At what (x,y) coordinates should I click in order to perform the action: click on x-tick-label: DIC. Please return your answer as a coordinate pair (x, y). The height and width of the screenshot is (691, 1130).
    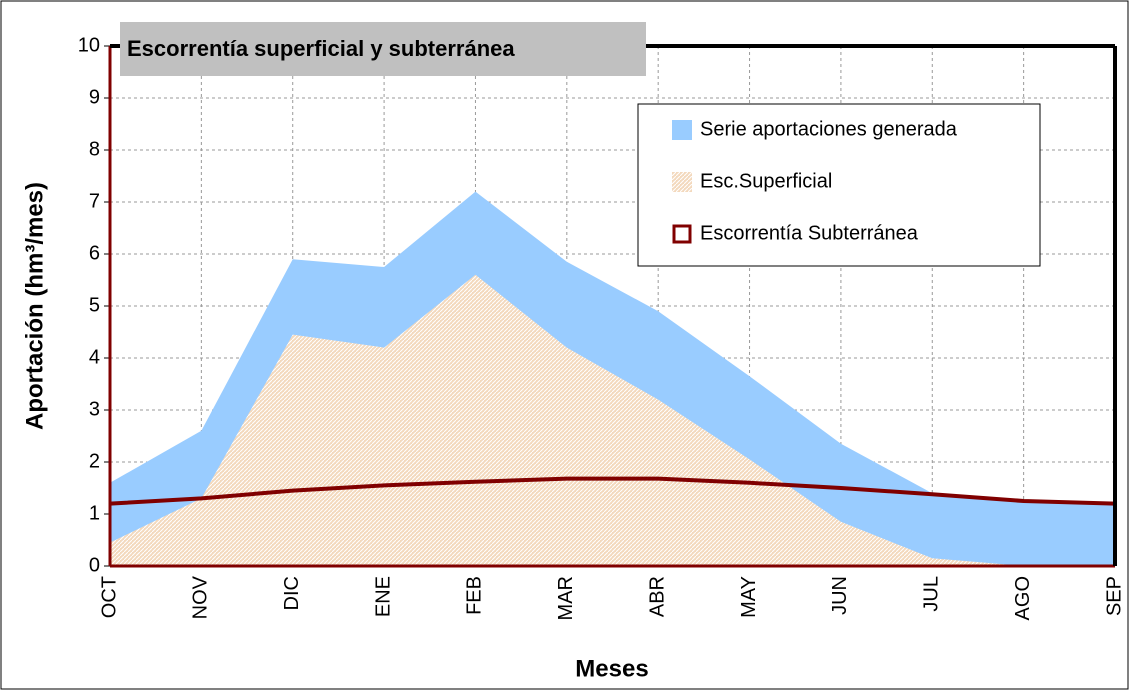
    Looking at the image, I should click on (292, 593).